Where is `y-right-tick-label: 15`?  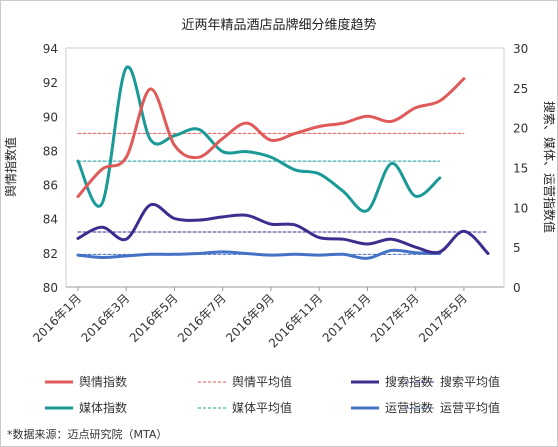
y-right-tick-label: 15 is located at coordinates (520, 169).